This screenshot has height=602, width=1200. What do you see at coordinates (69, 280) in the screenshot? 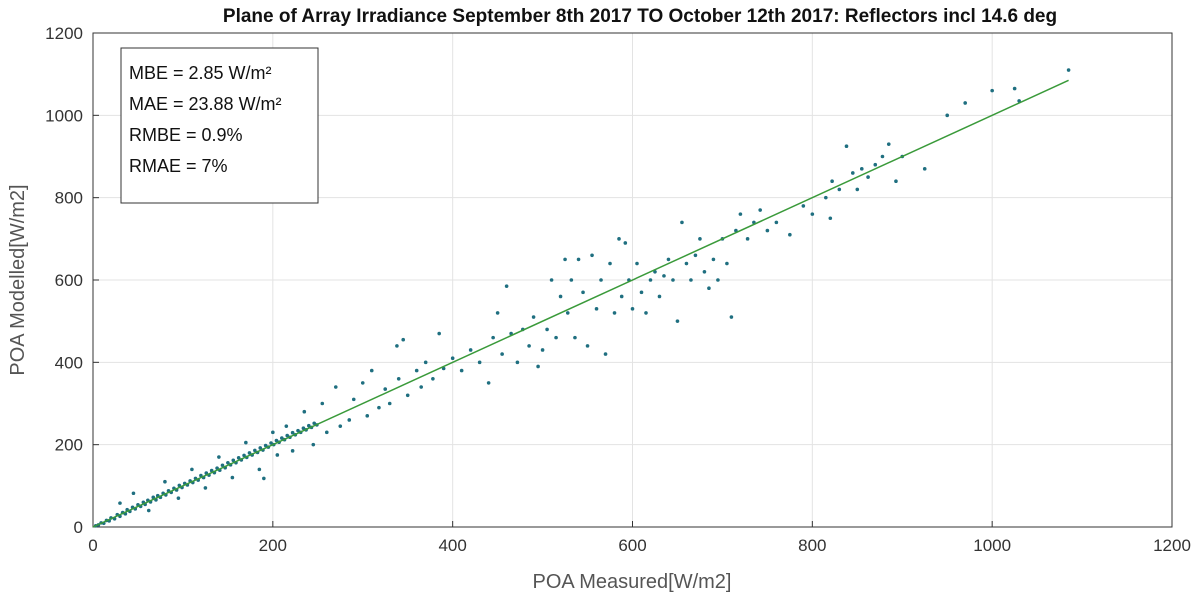
I see `y-tick-label: 600` at bounding box center [69, 280].